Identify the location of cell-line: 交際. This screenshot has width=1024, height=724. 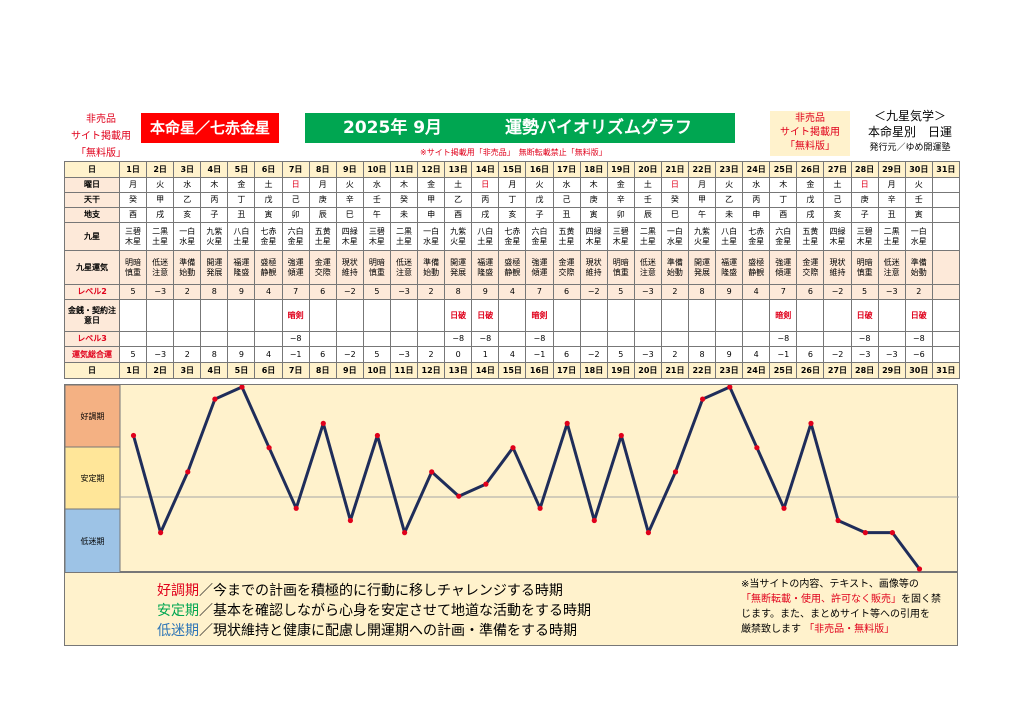
(322, 272).